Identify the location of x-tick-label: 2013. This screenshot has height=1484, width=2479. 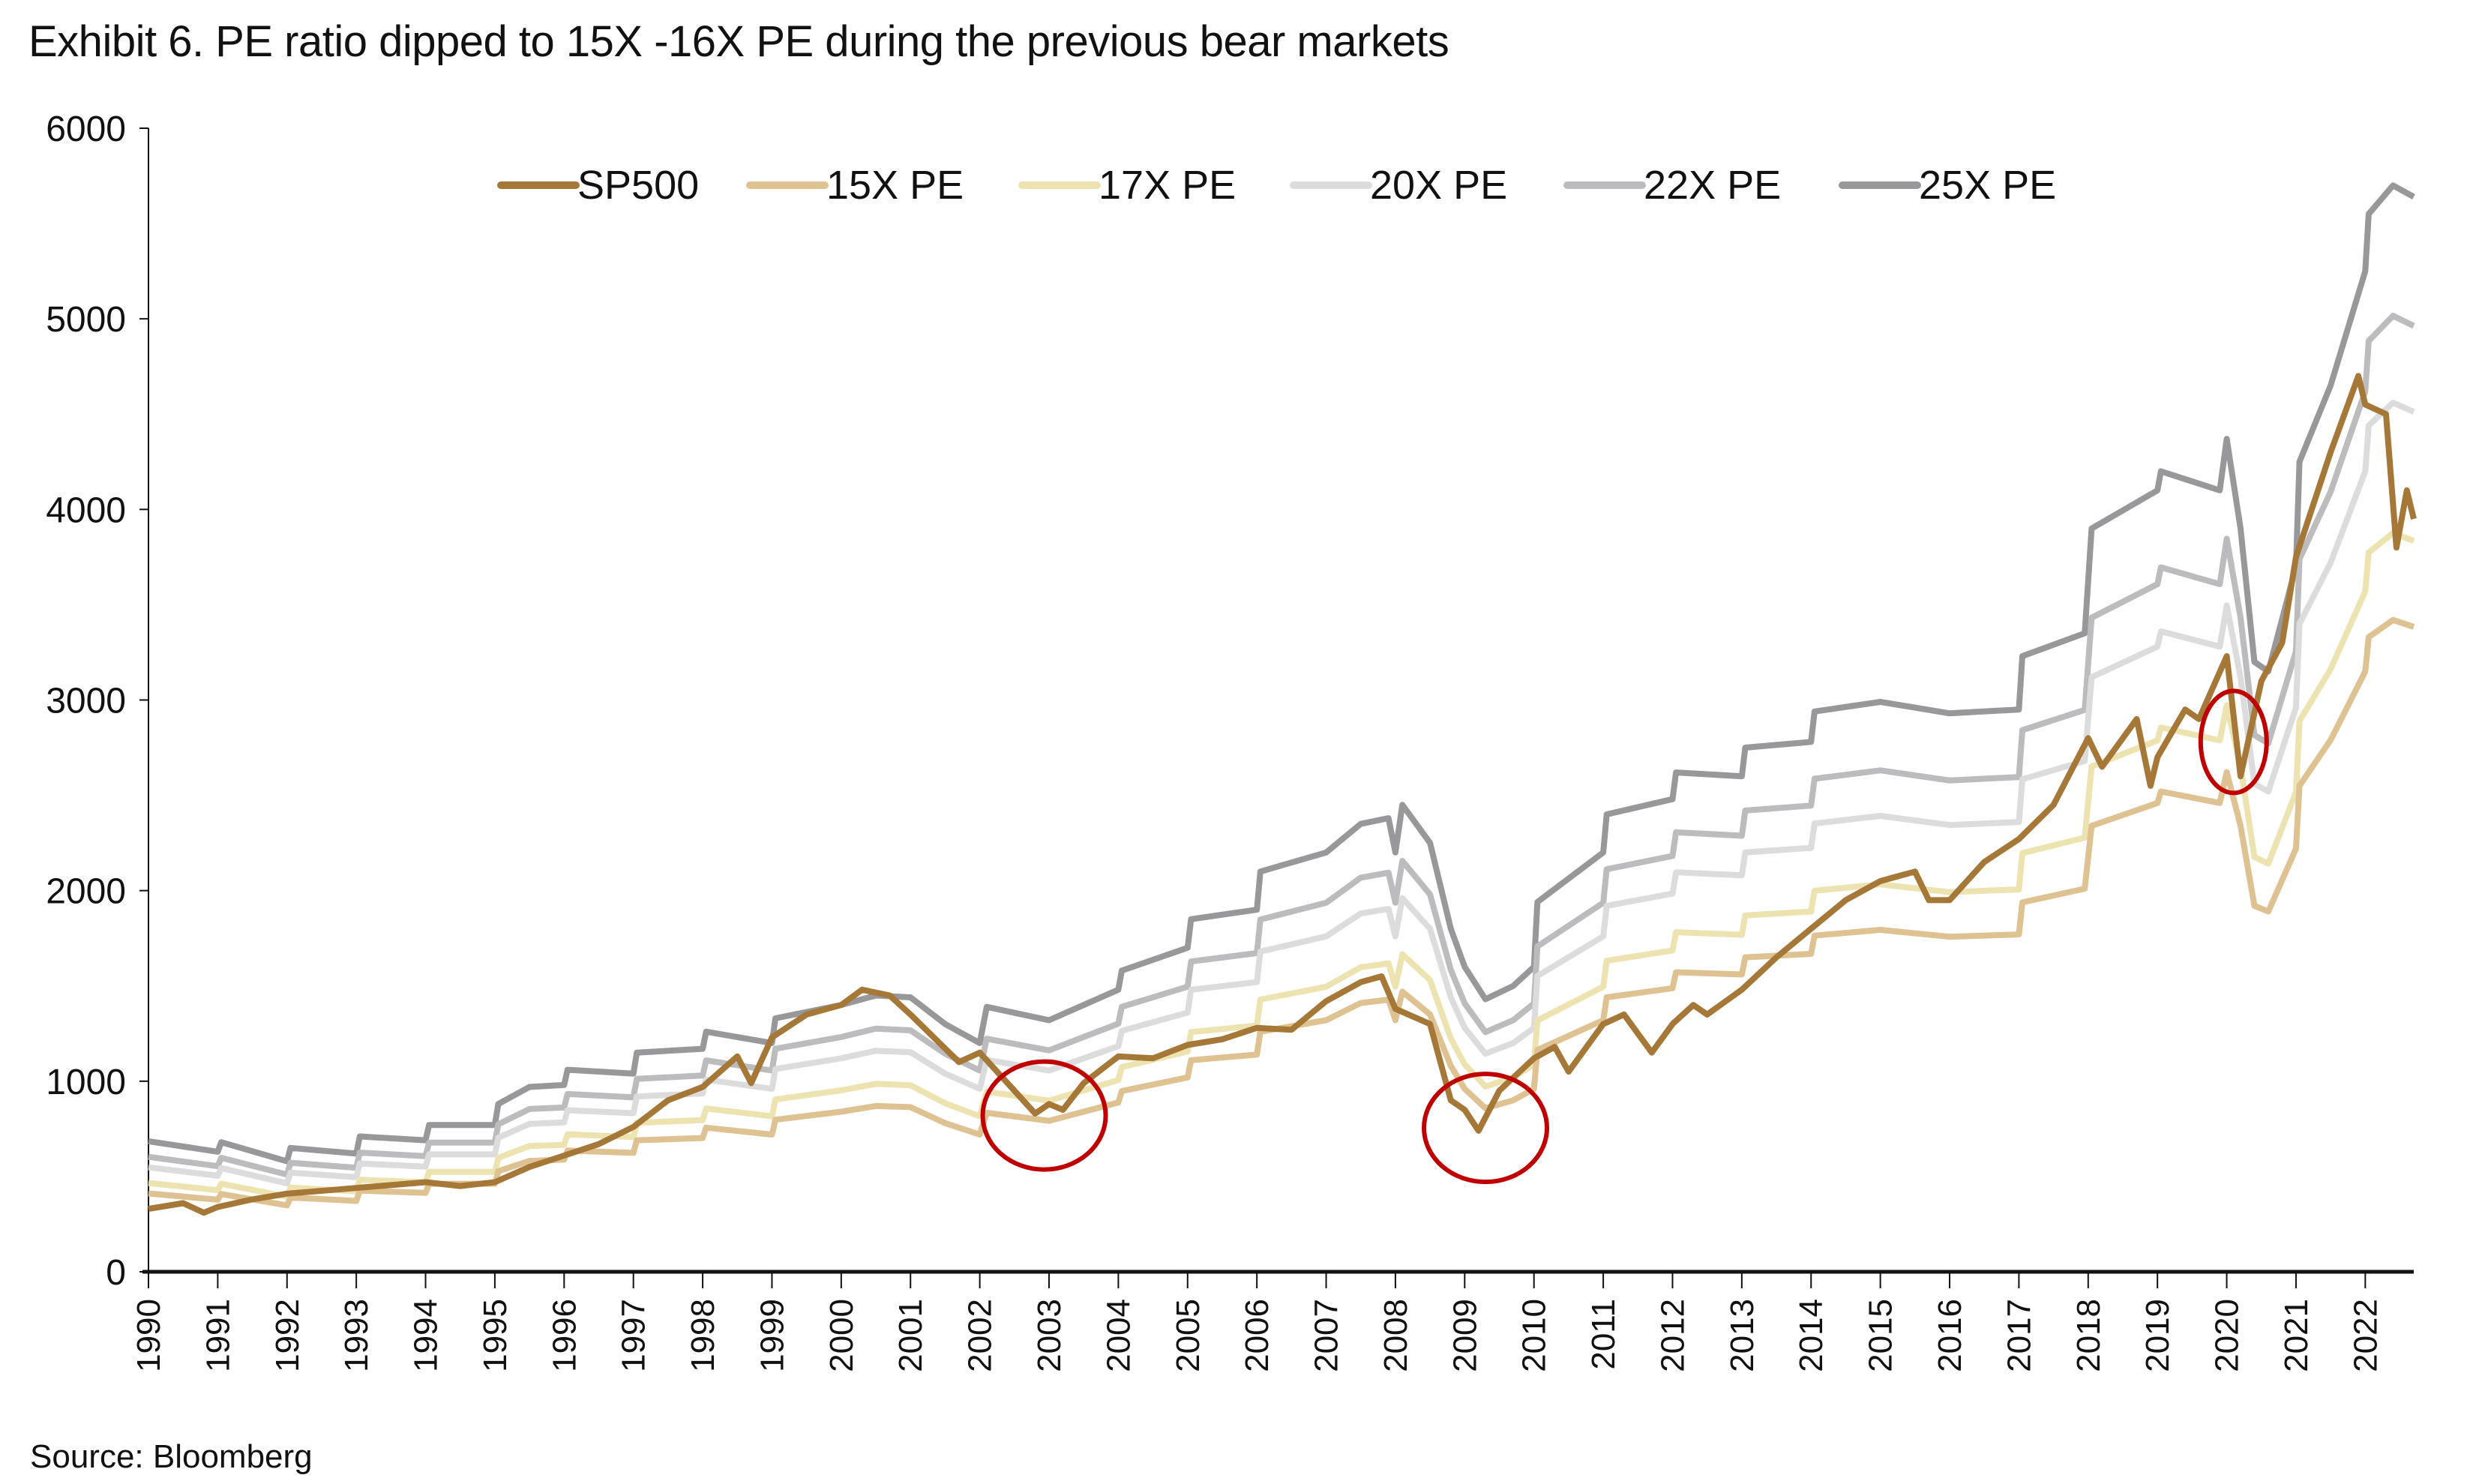
(1742, 1335).